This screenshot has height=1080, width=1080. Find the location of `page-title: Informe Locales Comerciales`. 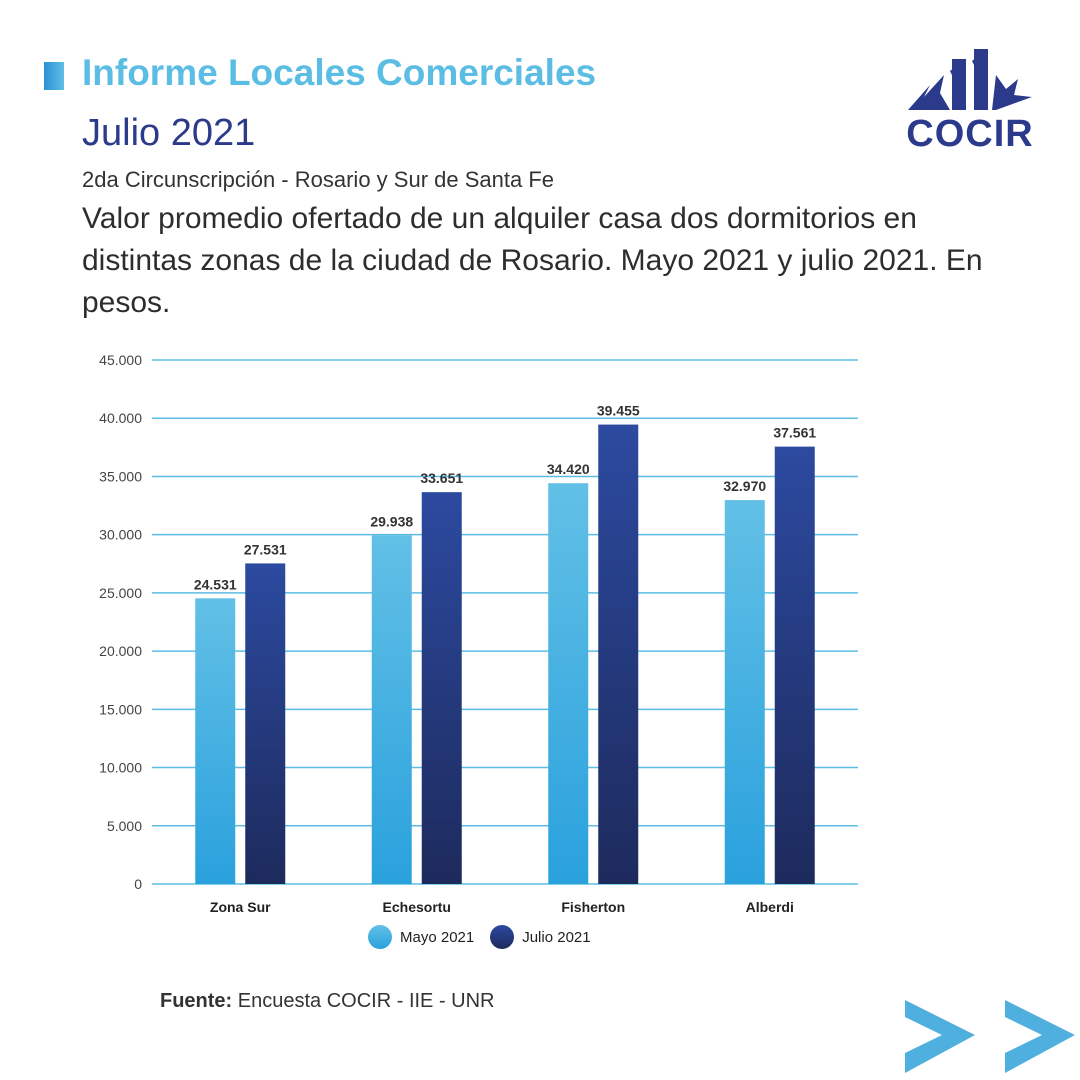

page-title: Informe Locales Comerciales is located at coordinates (339, 72).